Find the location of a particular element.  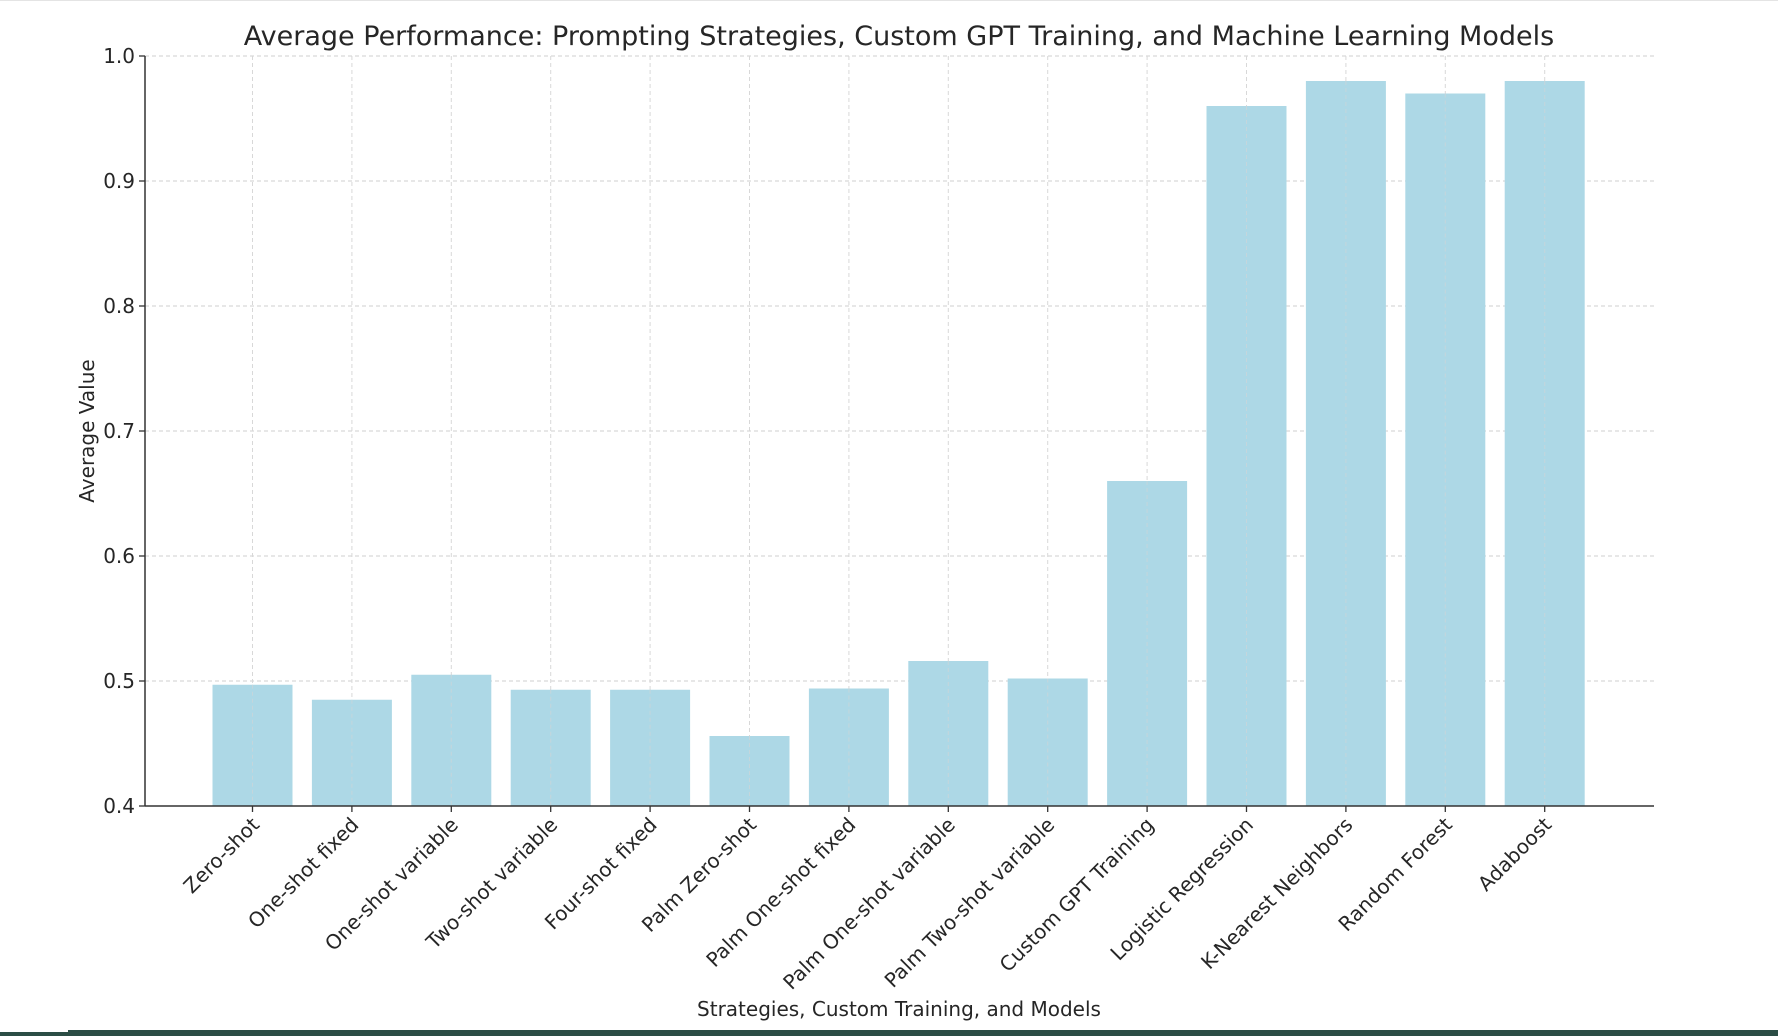

y-tick-labels: 0.4 0.5 0.6 0.7 0.8 0.9 1.0 is located at coordinates (124, 431).